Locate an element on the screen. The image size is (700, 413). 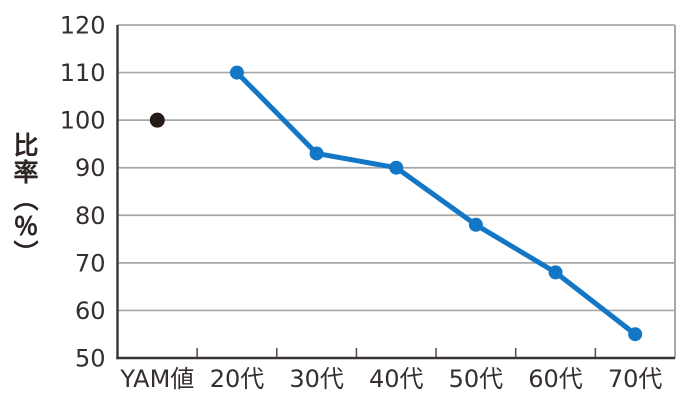
reference-point is located at coordinates (157, 120).